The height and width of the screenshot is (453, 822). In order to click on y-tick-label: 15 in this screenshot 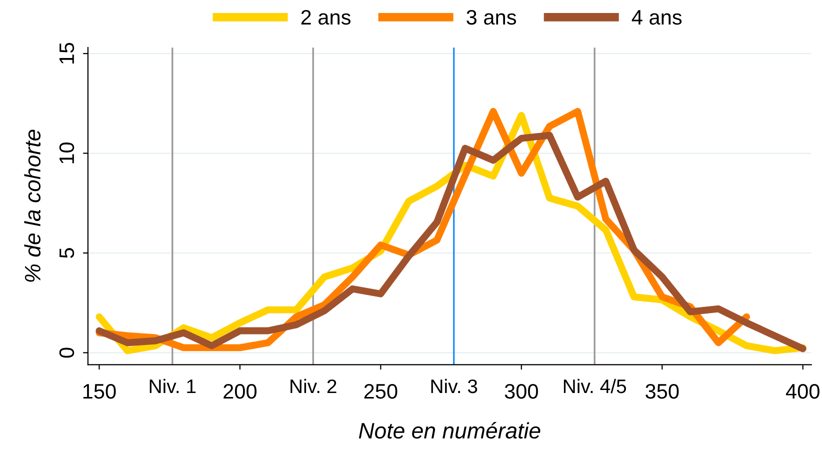, I will do `click(67, 53)`.